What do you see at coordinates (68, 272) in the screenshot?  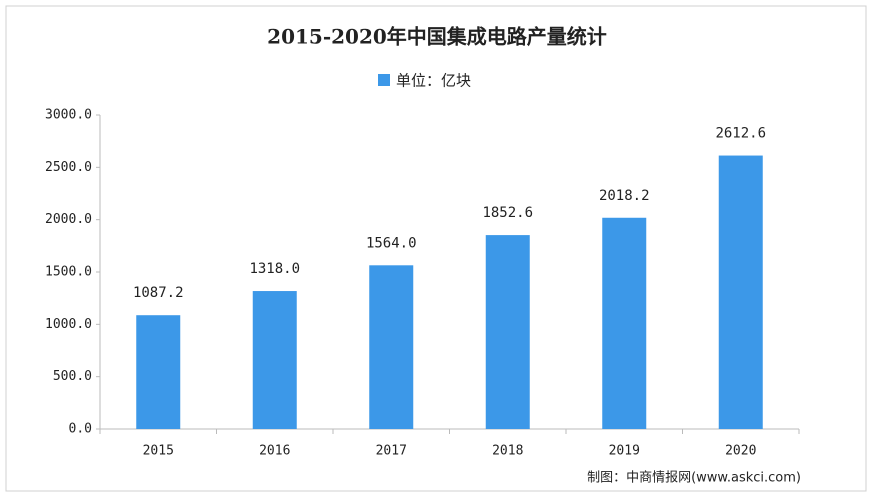 I see `y-tick-label: 1500.0` at bounding box center [68, 272].